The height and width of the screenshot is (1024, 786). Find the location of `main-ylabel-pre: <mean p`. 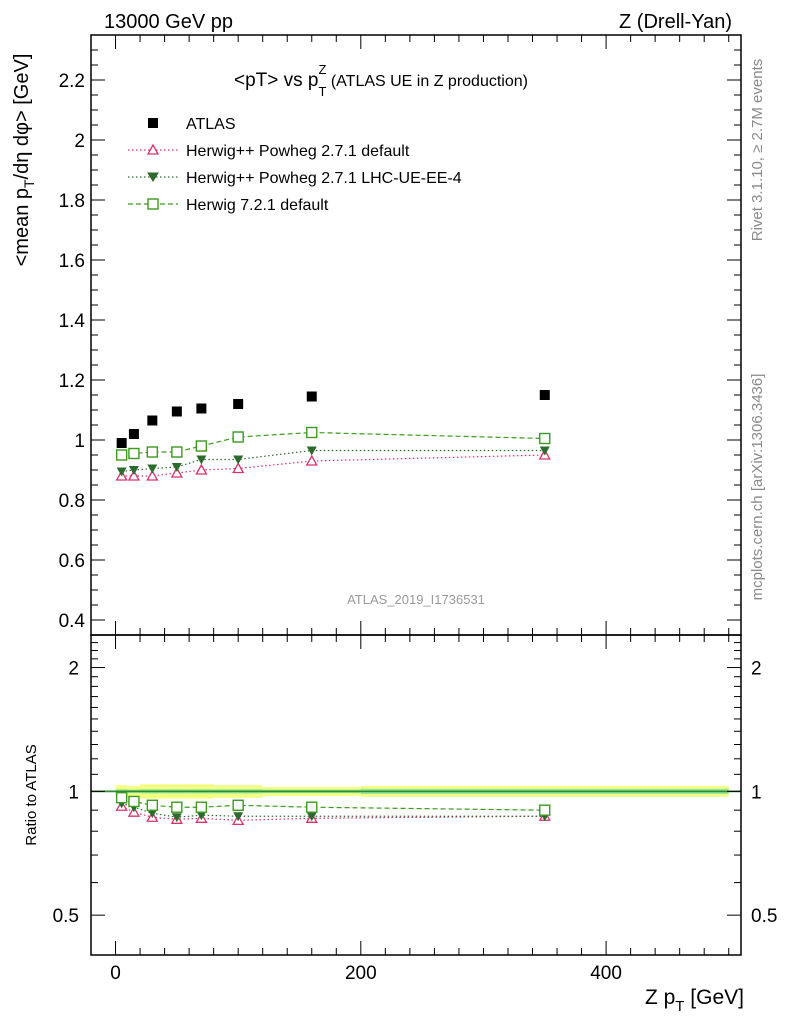

main-ylabel-pre: <mean p is located at coordinates (22, 227).